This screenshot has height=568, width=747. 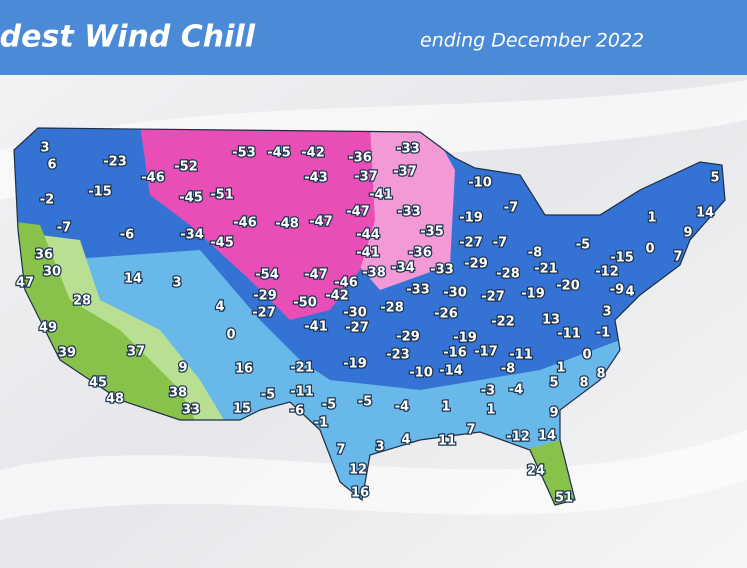 I want to click on wind-chill-label: -50, so click(x=305, y=303).